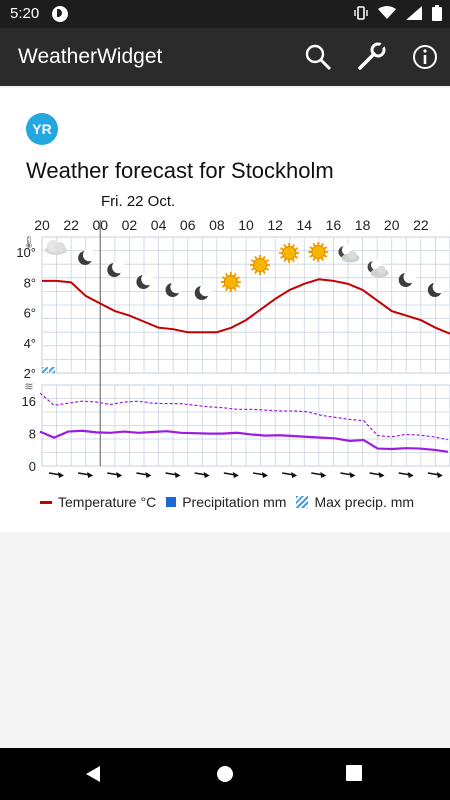  I want to click on recents-icon, so click(354, 773).